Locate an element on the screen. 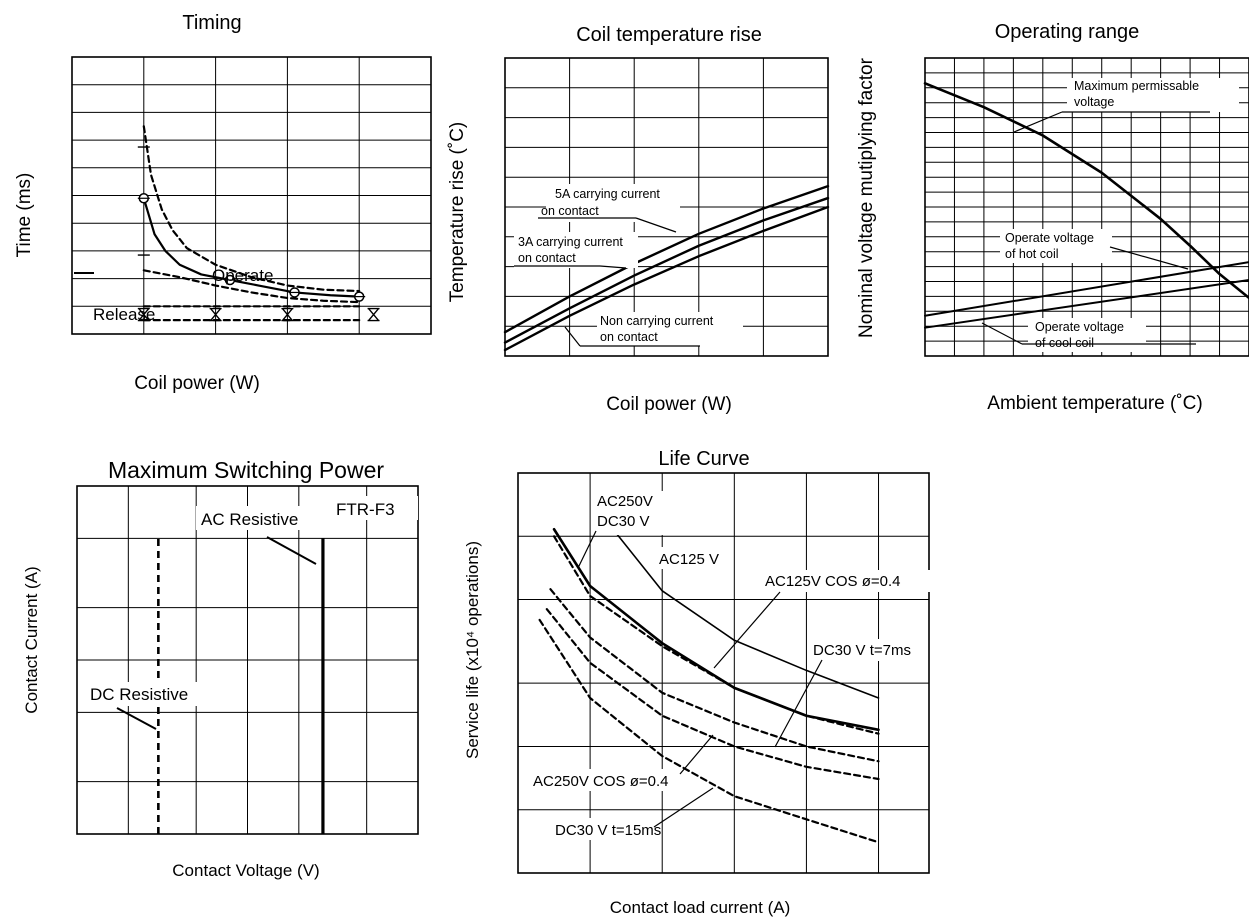  ms-label-bg-dc is located at coordinates (164, 694).